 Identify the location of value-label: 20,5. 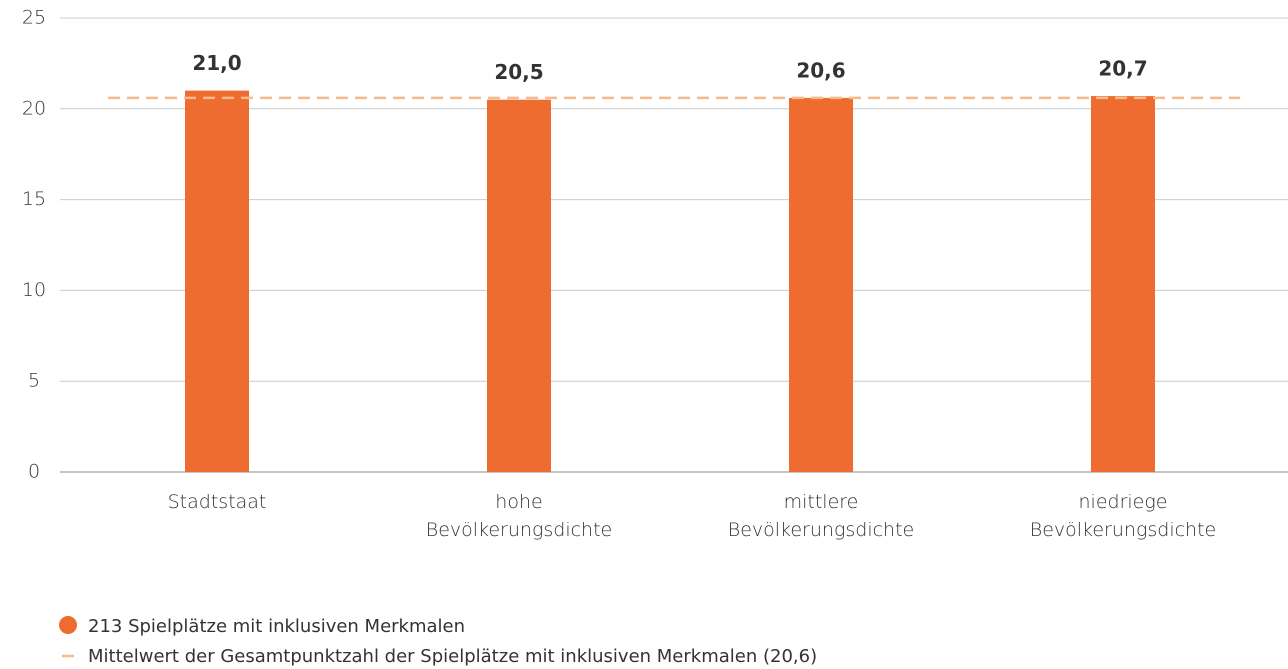
(518, 72).